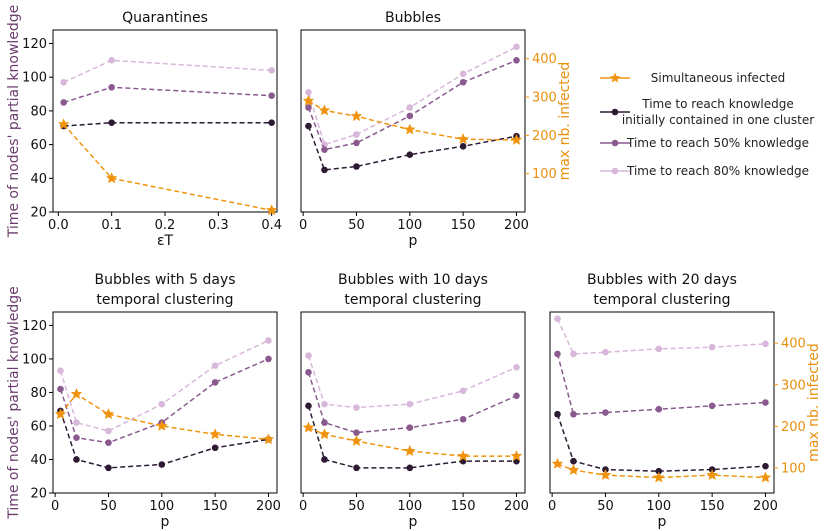 This screenshot has height=531, width=831. What do you see at coordinates (412, 300) in the screenshot?
I see `chart-title: temporal clustering` at bounding box center [412, 300].